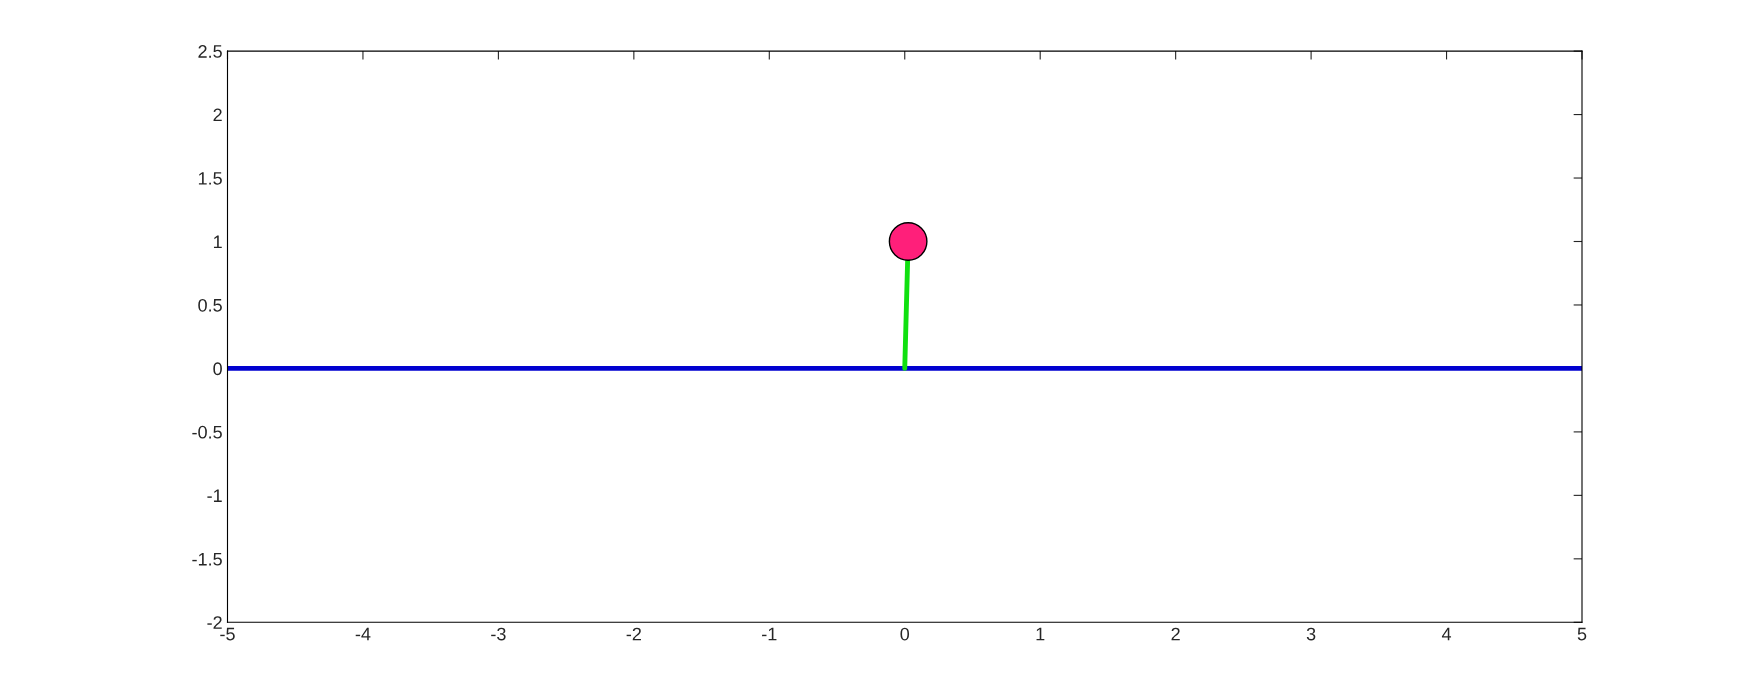 This screenshot has width=1750, height=700. I want to click on x-tick-label: 2, so click(1175, 634).